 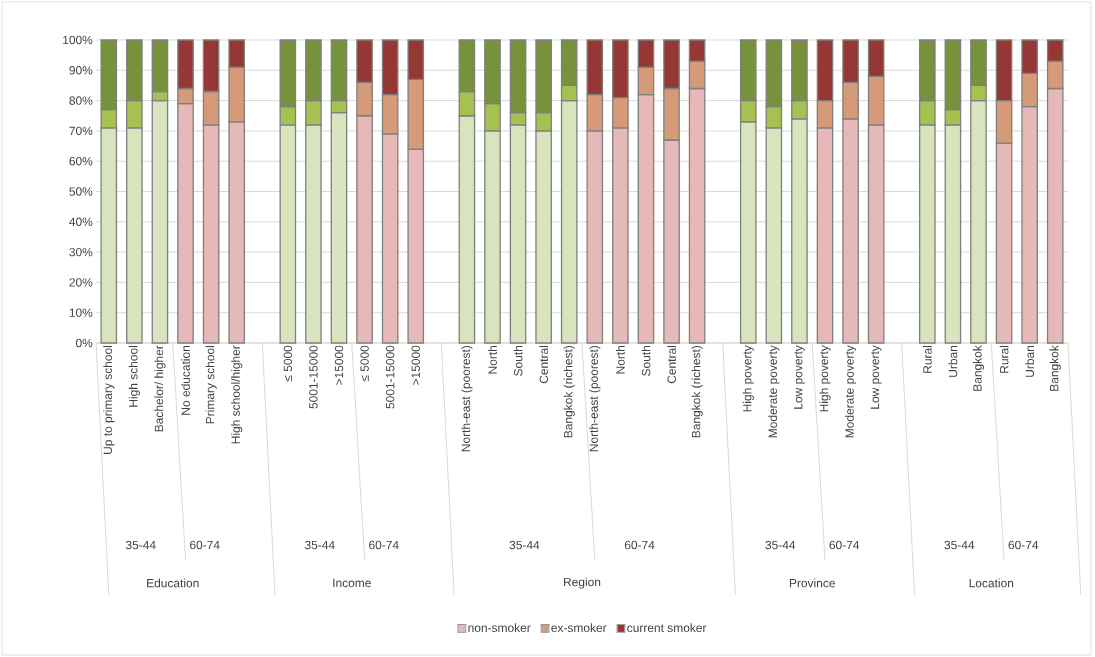 I want to click on y-tick-label: 100%, so click(x=78, y=40).